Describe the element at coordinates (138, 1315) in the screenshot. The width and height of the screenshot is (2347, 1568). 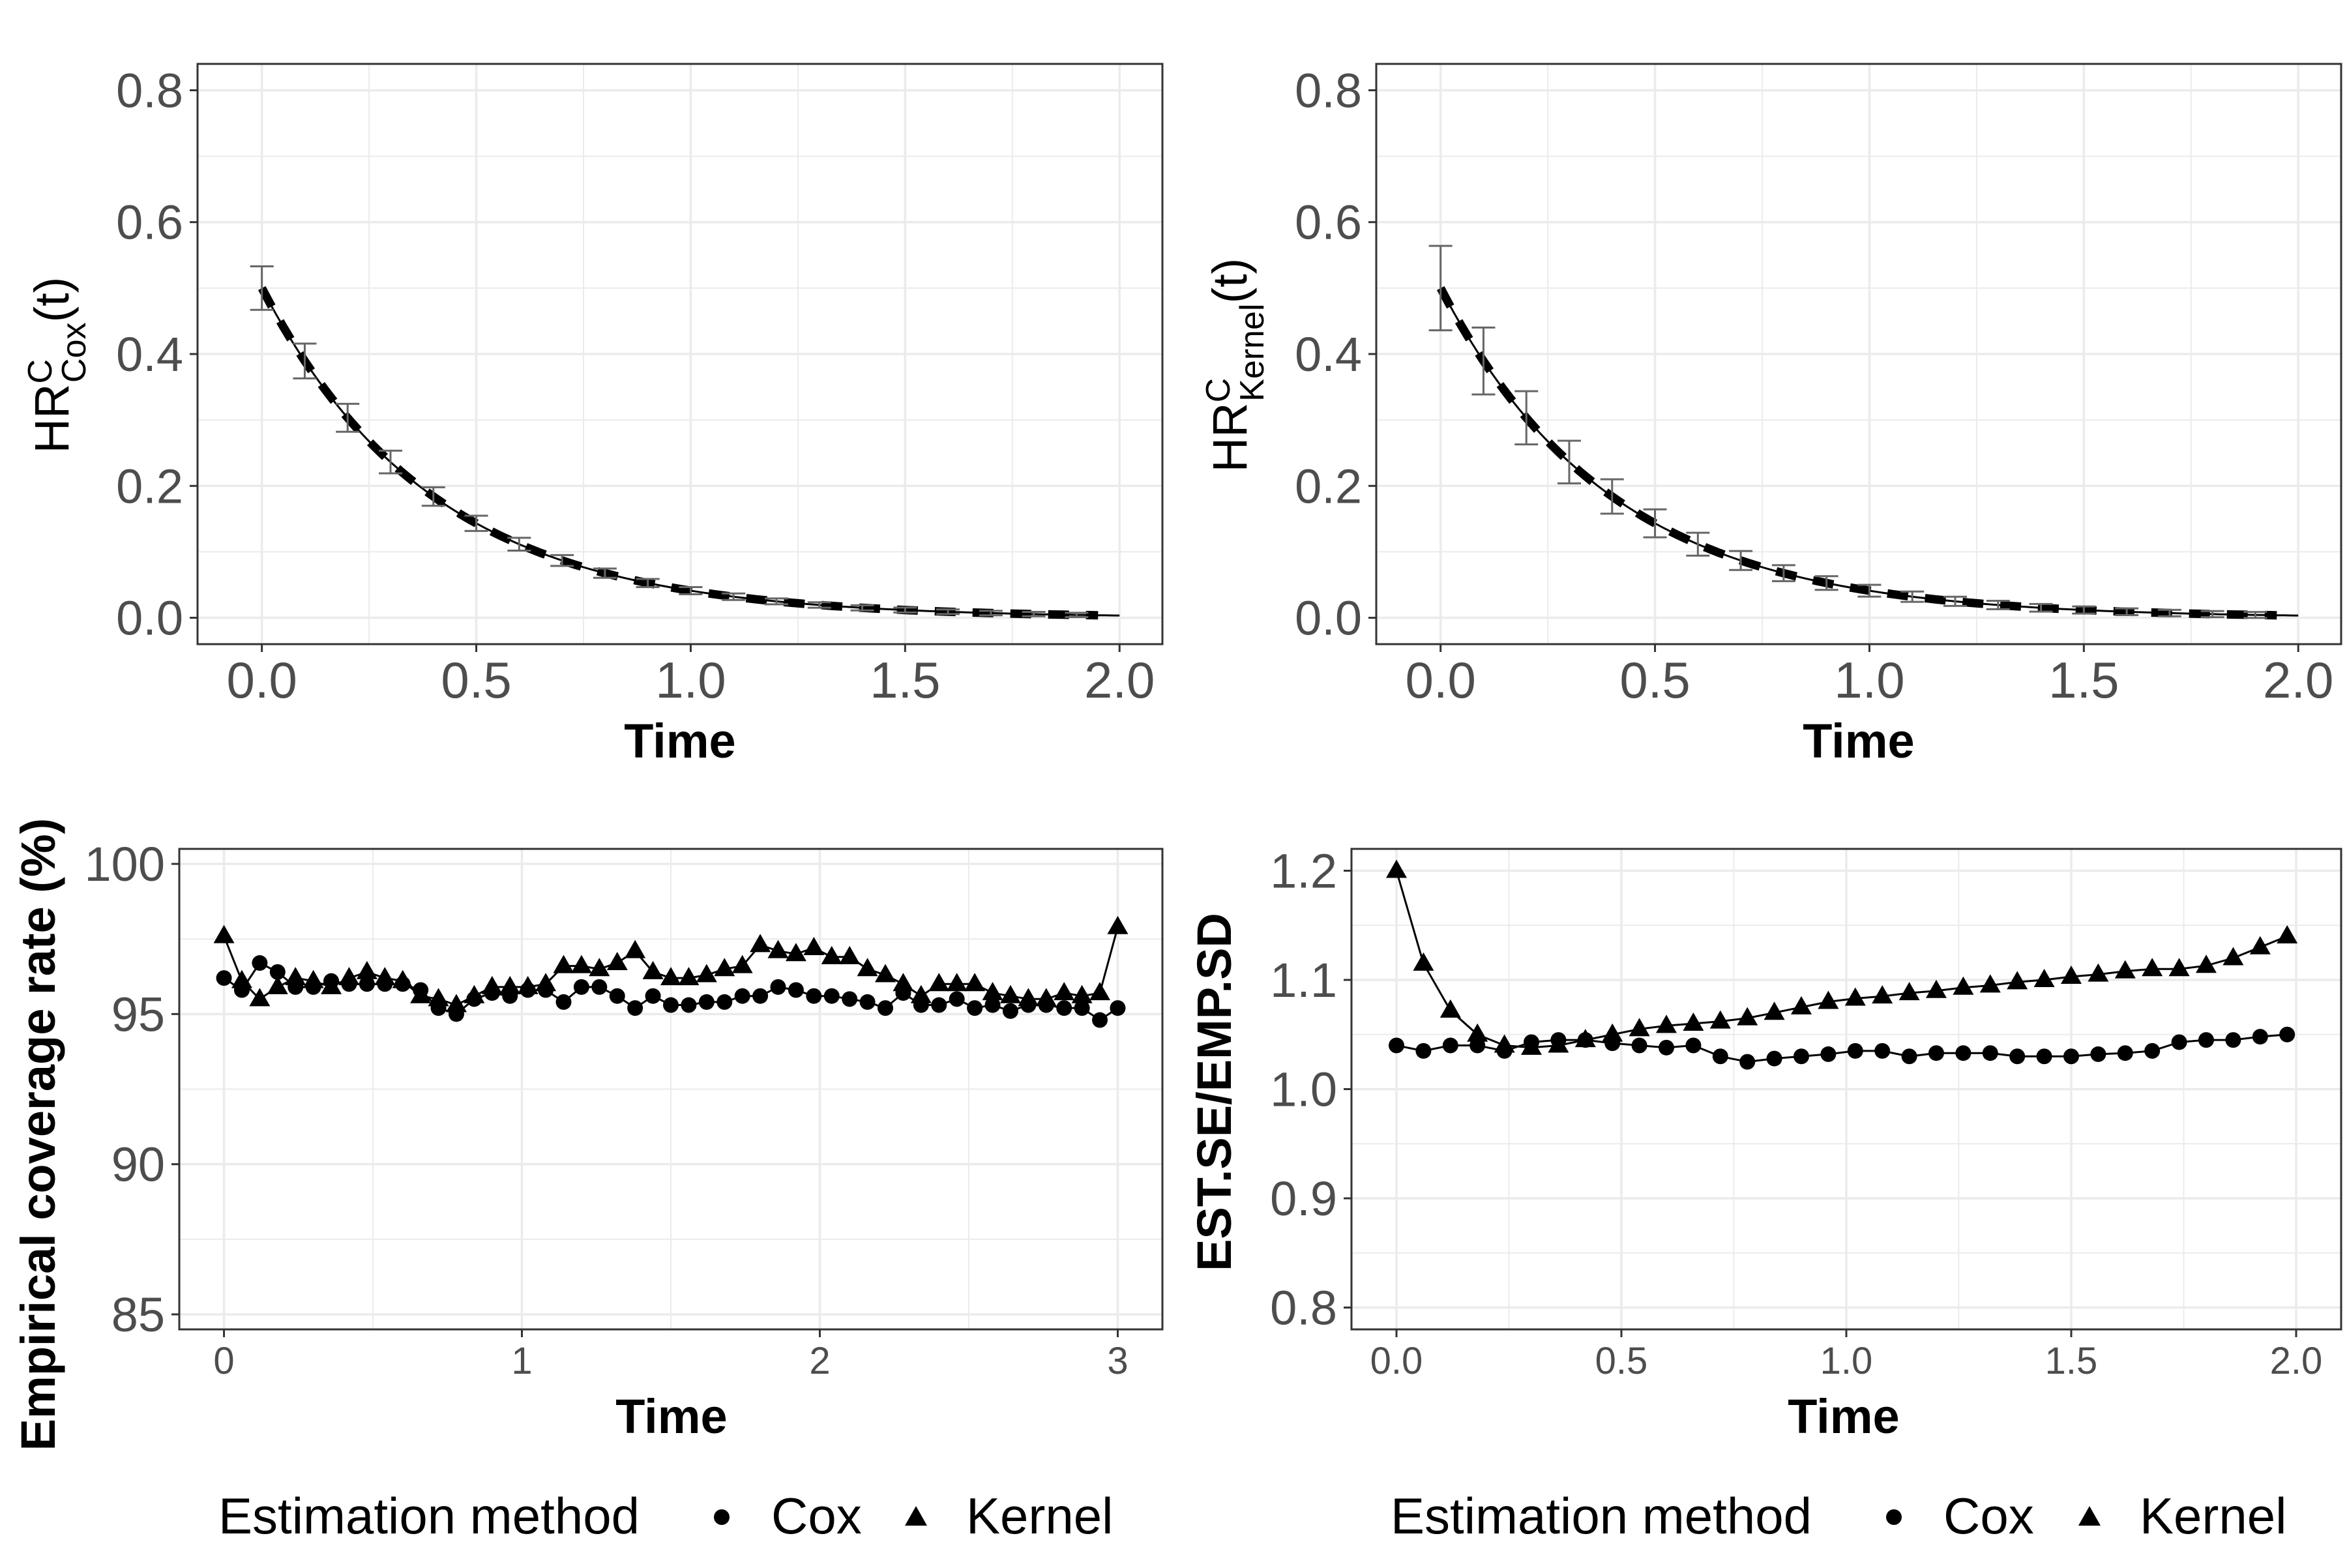
I see `y-tick-label: 85` at that location.